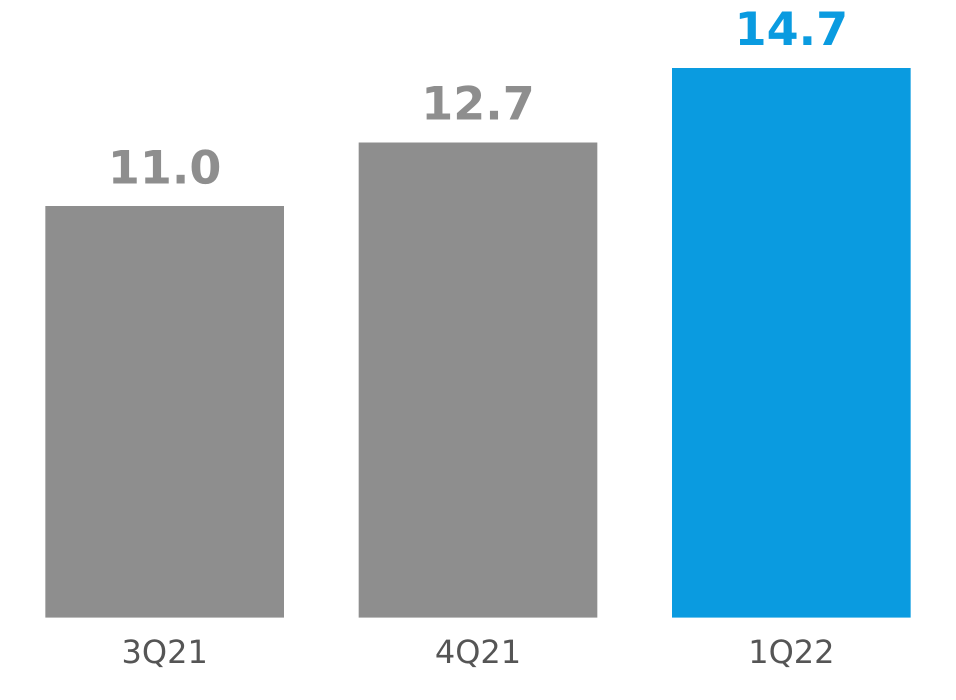  I want to click on x-tick-label: 4Q21, so click(478, 652).